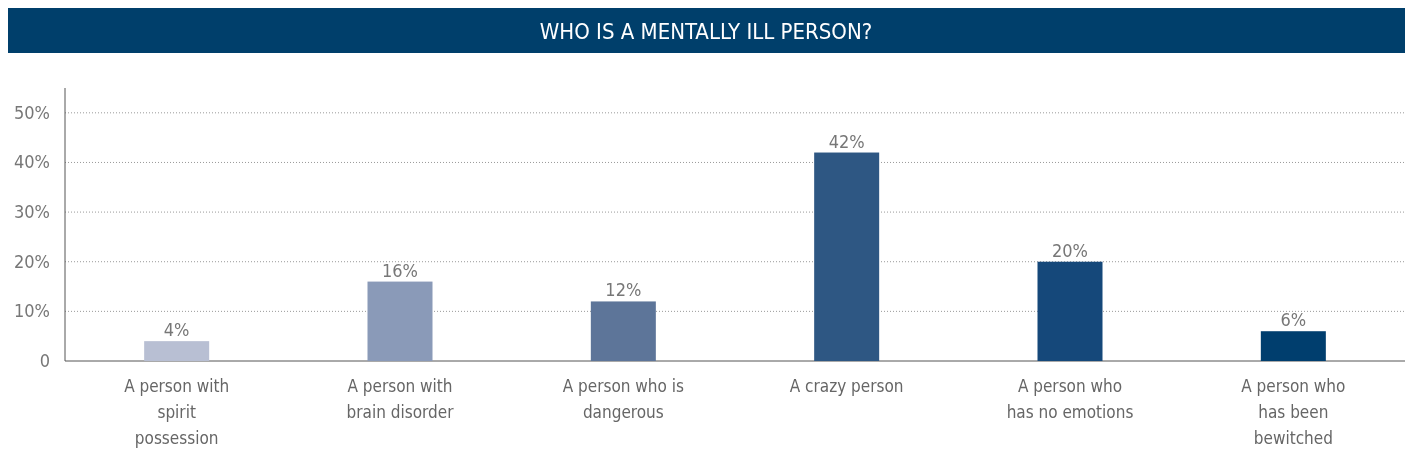 Image resolution: width=1413 pixels, height=450 pixels. Describe the element at coordinates (706, 31) in the screenshot. I see `chart-title: WHO IS A MENTALLY ILL PERSON?` at that location.